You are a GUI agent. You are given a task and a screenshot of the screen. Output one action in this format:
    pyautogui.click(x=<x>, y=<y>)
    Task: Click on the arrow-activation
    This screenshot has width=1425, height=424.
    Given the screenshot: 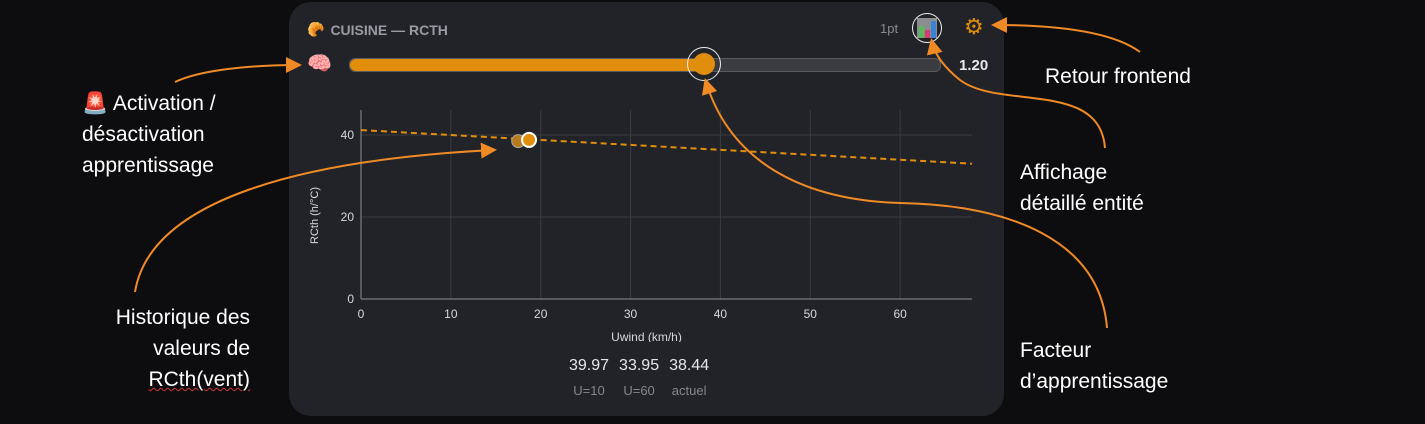 What is the action you would take?
    pyautogui.click(x=238, y=70)
    